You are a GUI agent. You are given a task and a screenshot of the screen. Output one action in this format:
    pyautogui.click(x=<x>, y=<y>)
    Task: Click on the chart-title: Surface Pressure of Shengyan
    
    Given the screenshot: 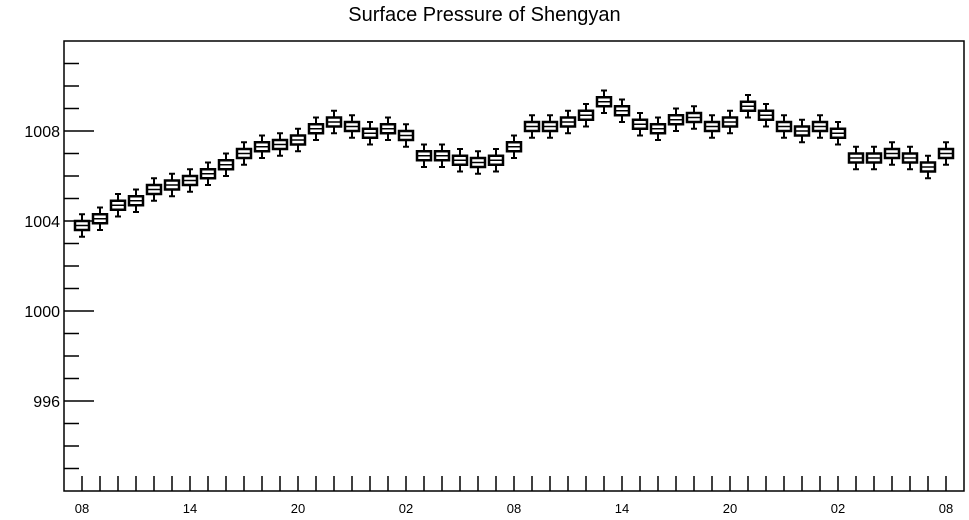 What is the action you would take?
    pyautogui.click(x=484, y=15)
    